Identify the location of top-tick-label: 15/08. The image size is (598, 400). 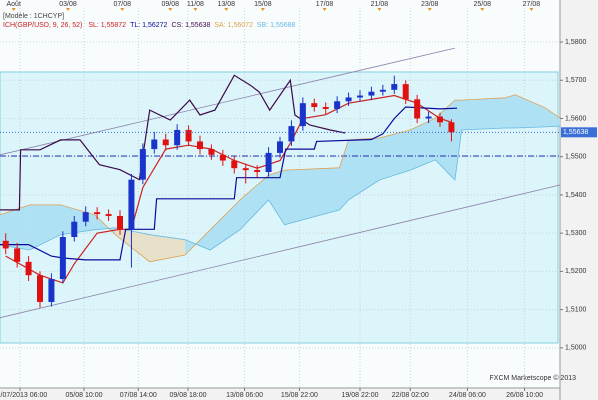
(263, 4).